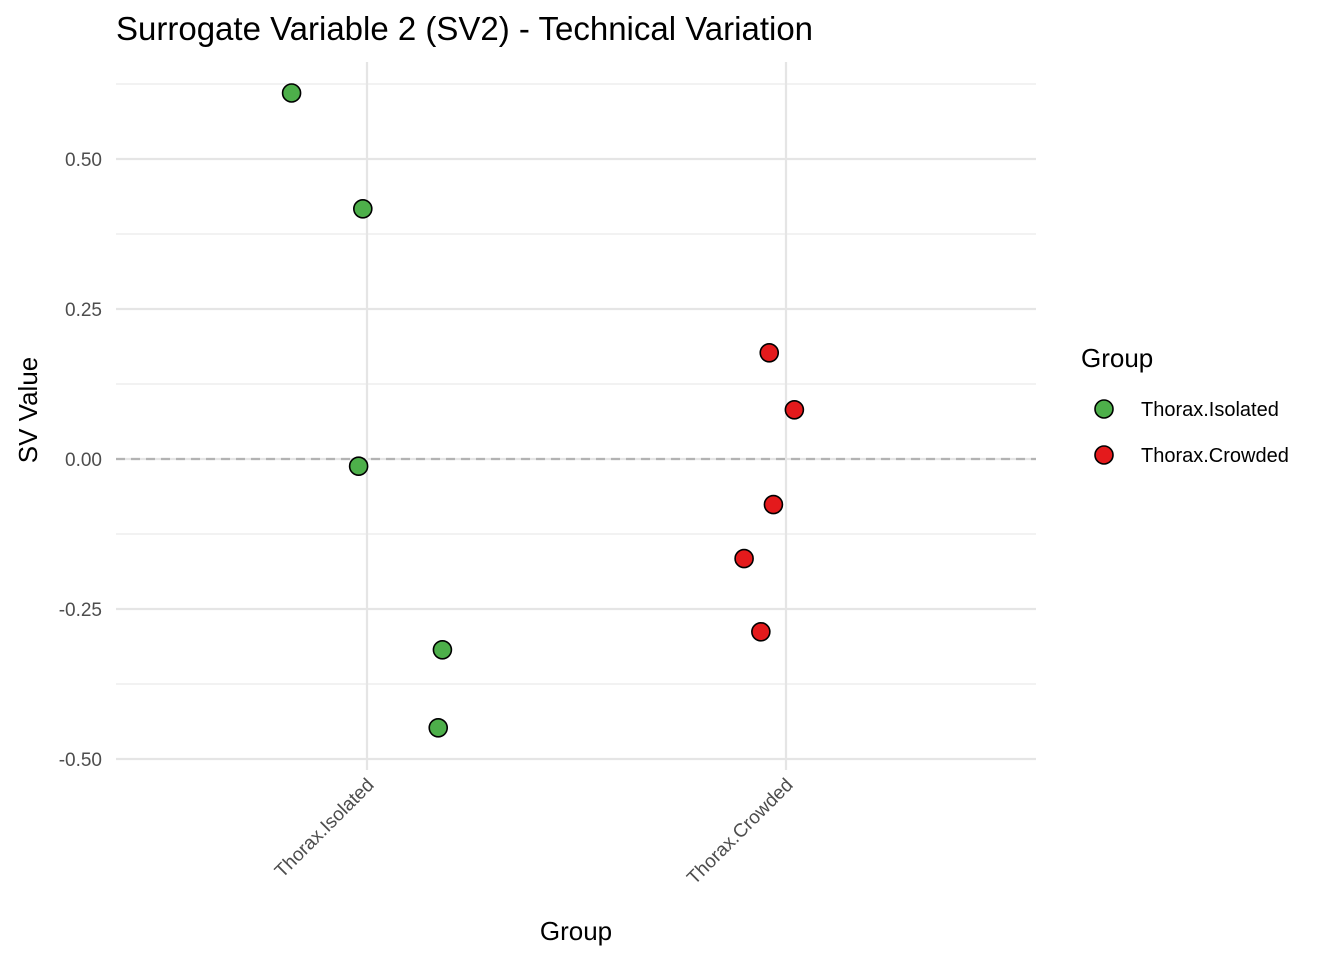 This screenshot has width=1344, height=960. What do you see at coordinates (83, 460) in the screenshot?
I see `y-tick-label: 0.00` at bounding box center [83, 460].